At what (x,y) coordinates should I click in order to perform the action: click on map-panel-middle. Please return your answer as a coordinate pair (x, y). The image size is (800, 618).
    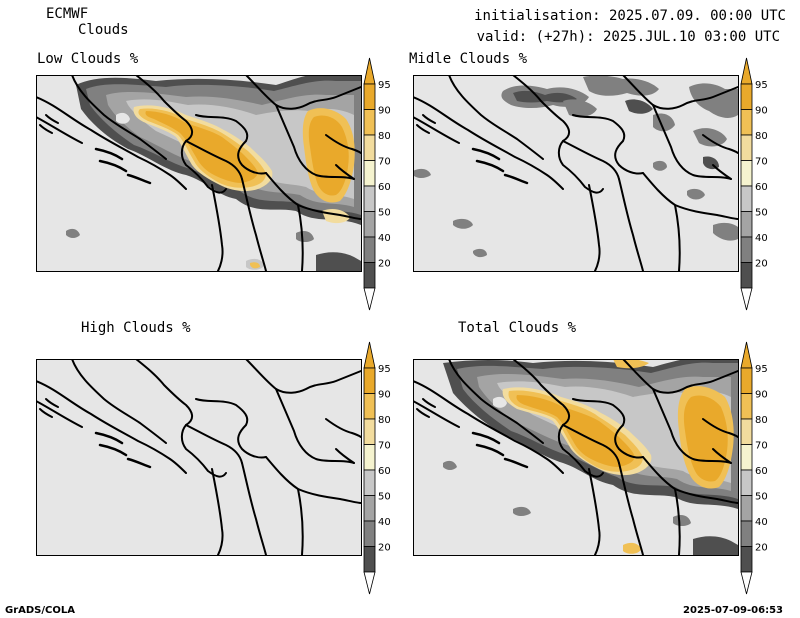
    Looking at the image, I should click on (576, 173).